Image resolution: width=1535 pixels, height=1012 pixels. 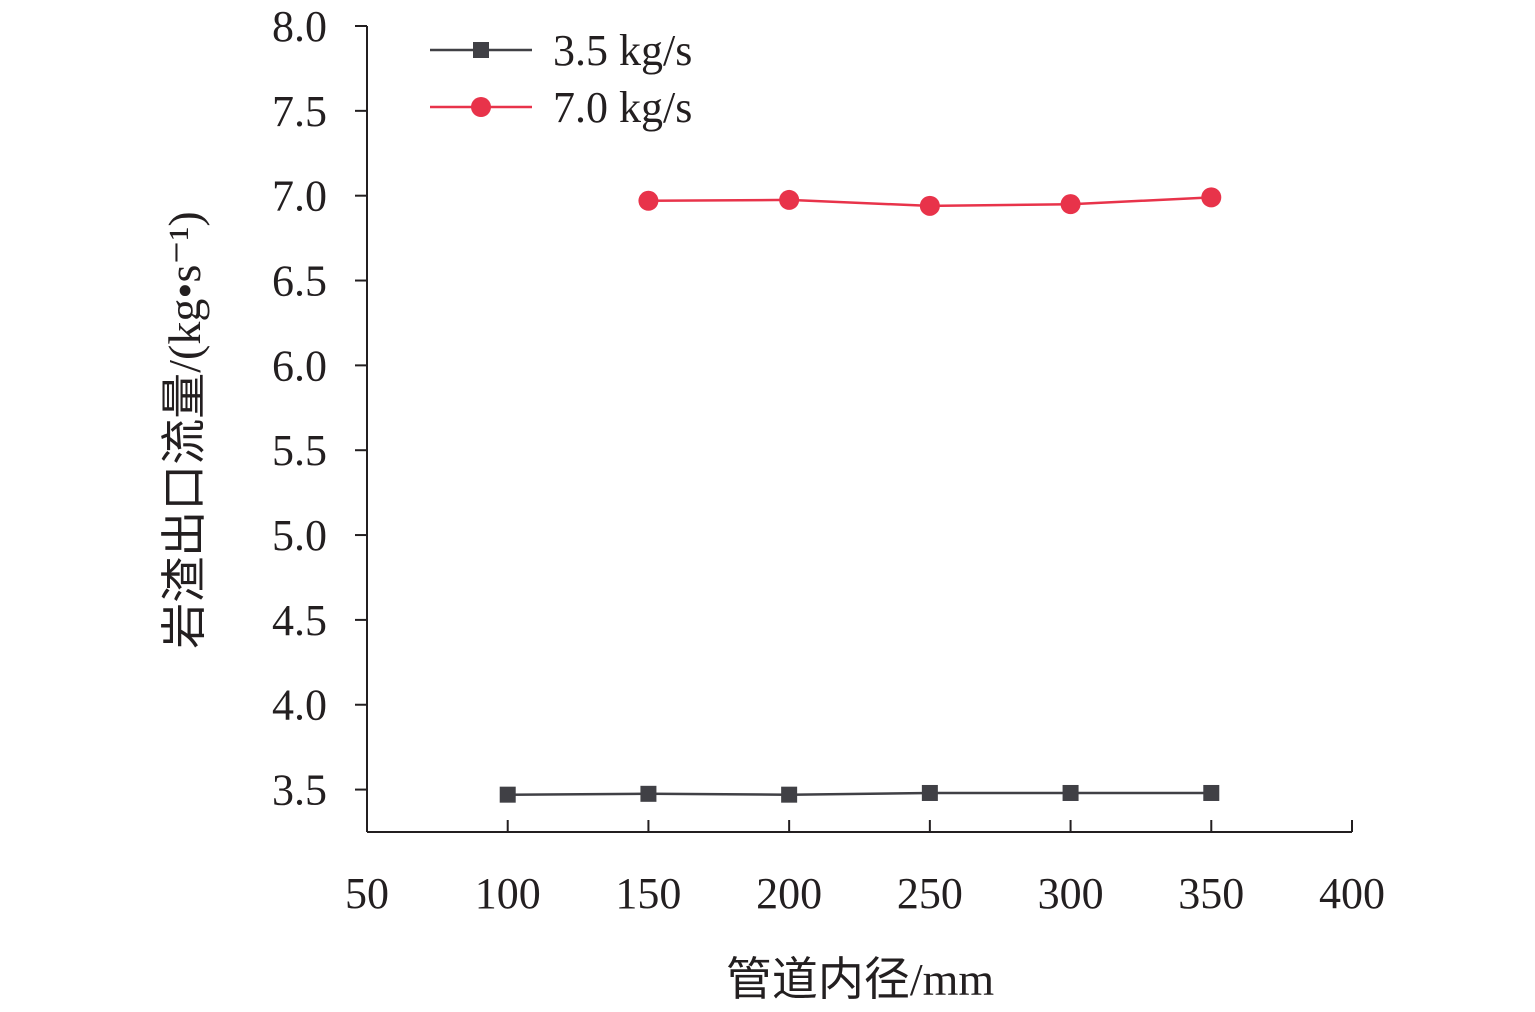 What do you see at coordinates (860, 979) in the screenshot?
I see `x-axis-title: 管道内径/mm` at bounding box center [860, 979].